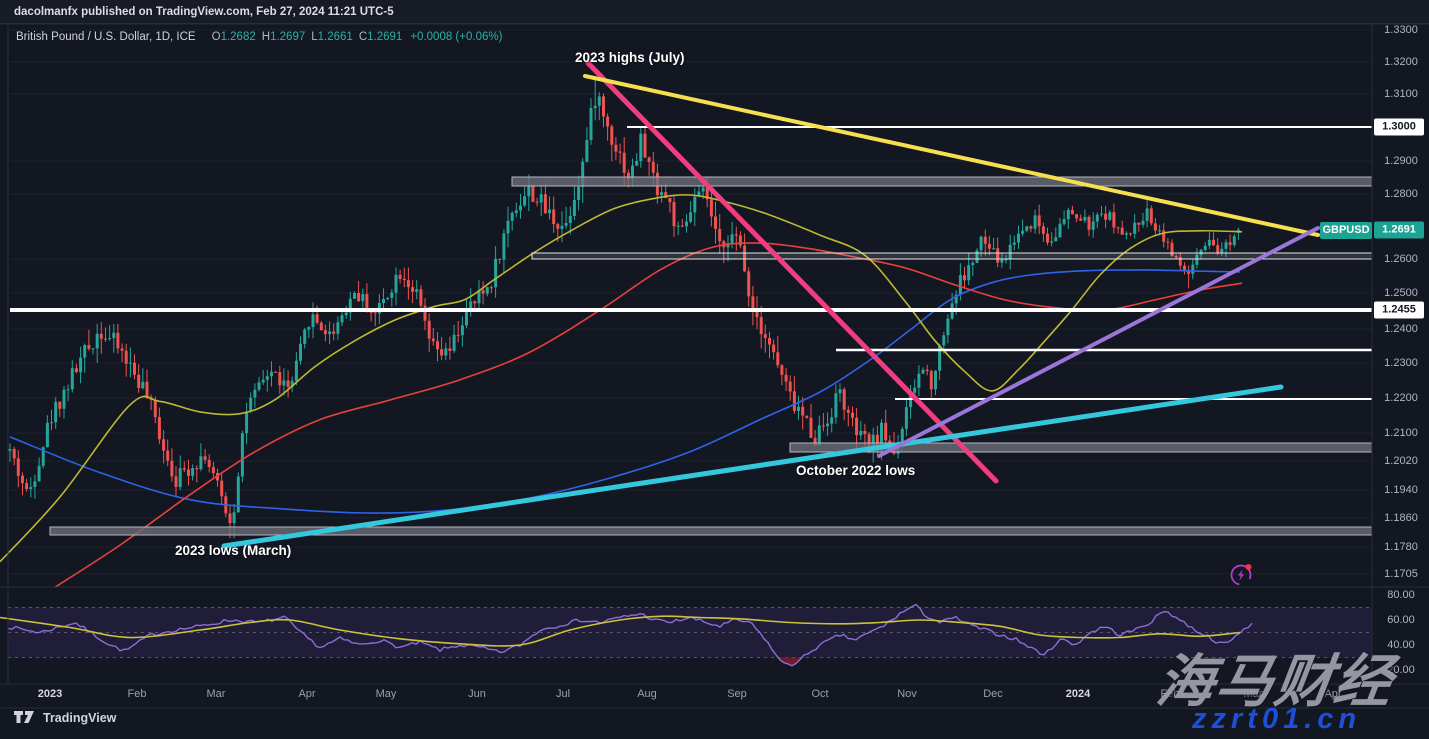 This screenshot has width=1429, height=739. What do you see at coordinates (335, 37) in the screenshot?
I see `ohlc-value-L: 1.2661` at bounding box center [335, 37].